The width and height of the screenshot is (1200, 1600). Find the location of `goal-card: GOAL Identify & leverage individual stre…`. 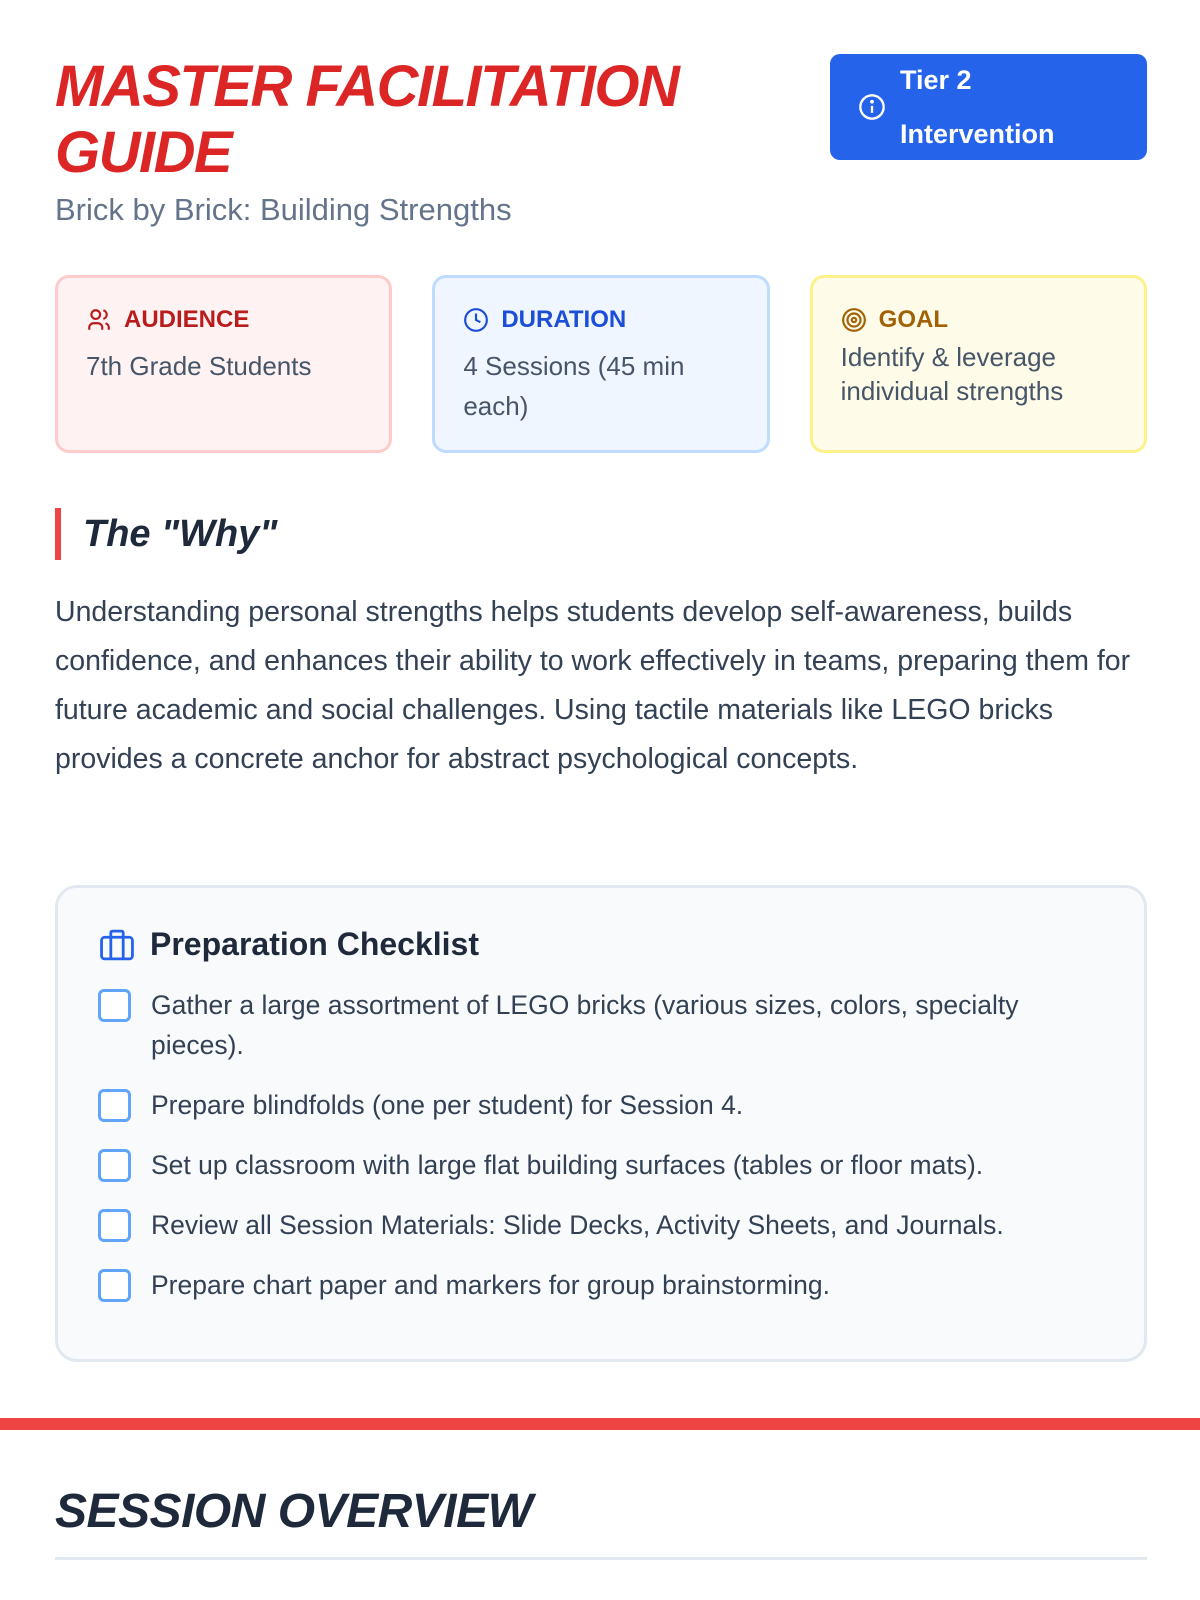

goal-card: GOAL Identify & leverage individual stre… is located at coordinates (978, 364).